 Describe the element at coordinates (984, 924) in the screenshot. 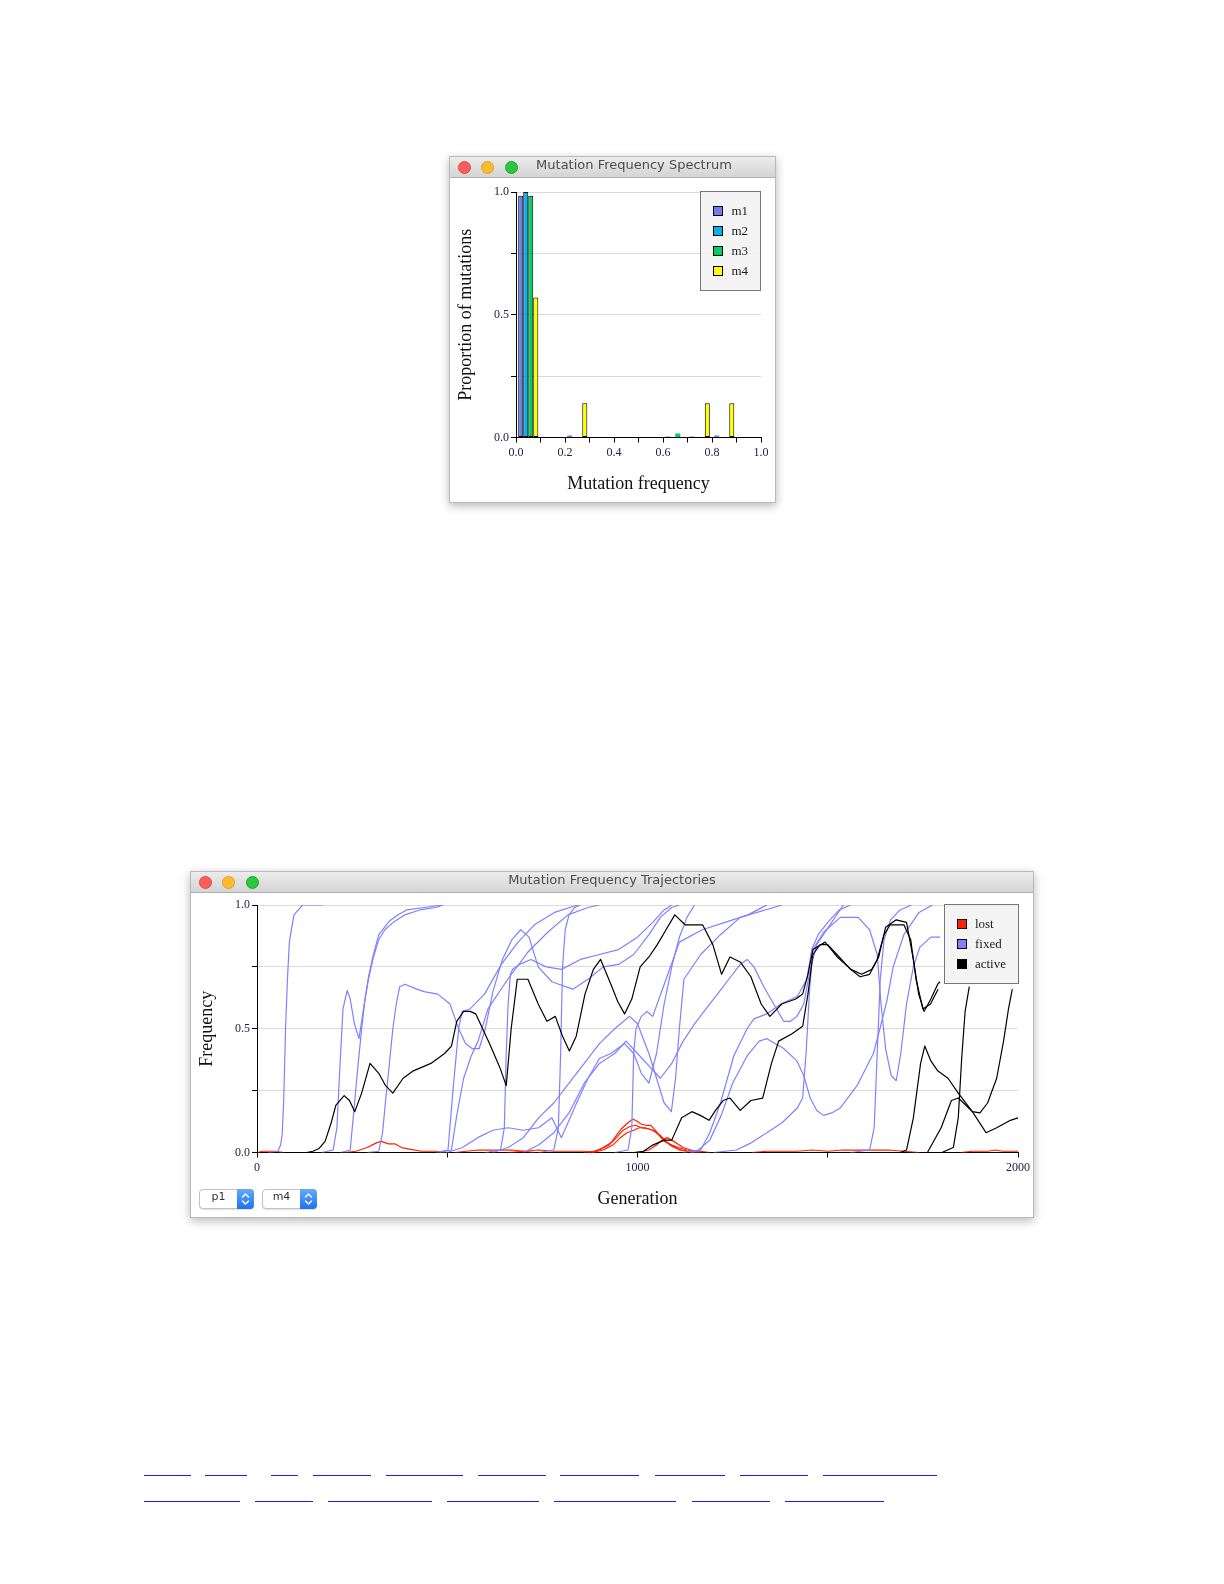

I see `legend-label: lost` at that location.